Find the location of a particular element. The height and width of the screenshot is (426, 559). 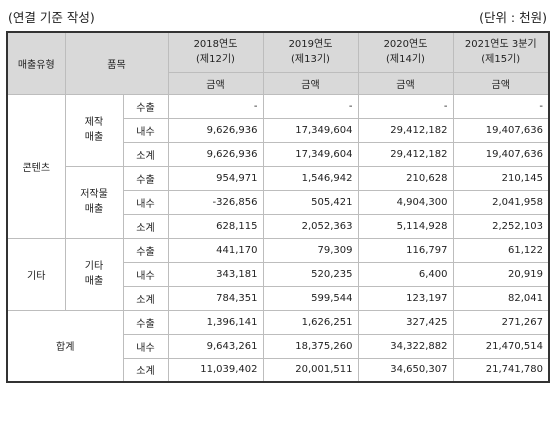

header-year-2018: 2018연도 (제12기) is located at coordinates (215, 52).